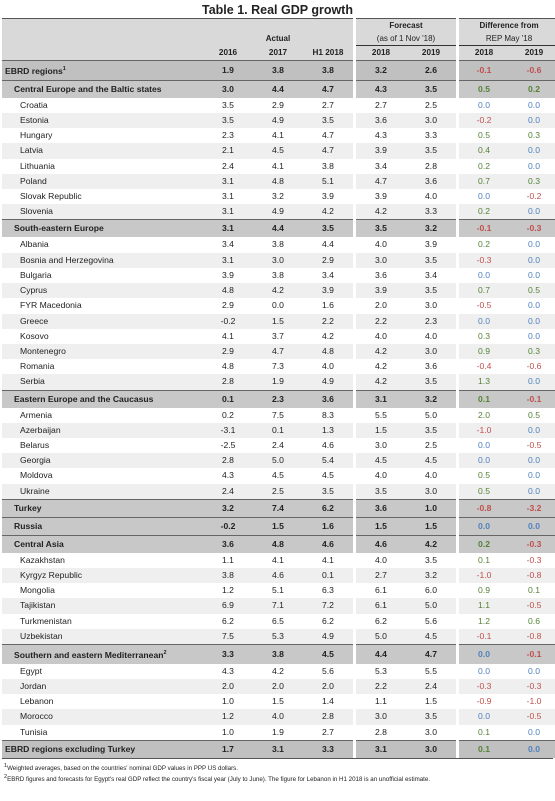 The width and height of the screenshot is (555, 801). Describe the element at coordinates (381, 398) in the screenshot. I see `forecast-cell: 3.1` at that location.